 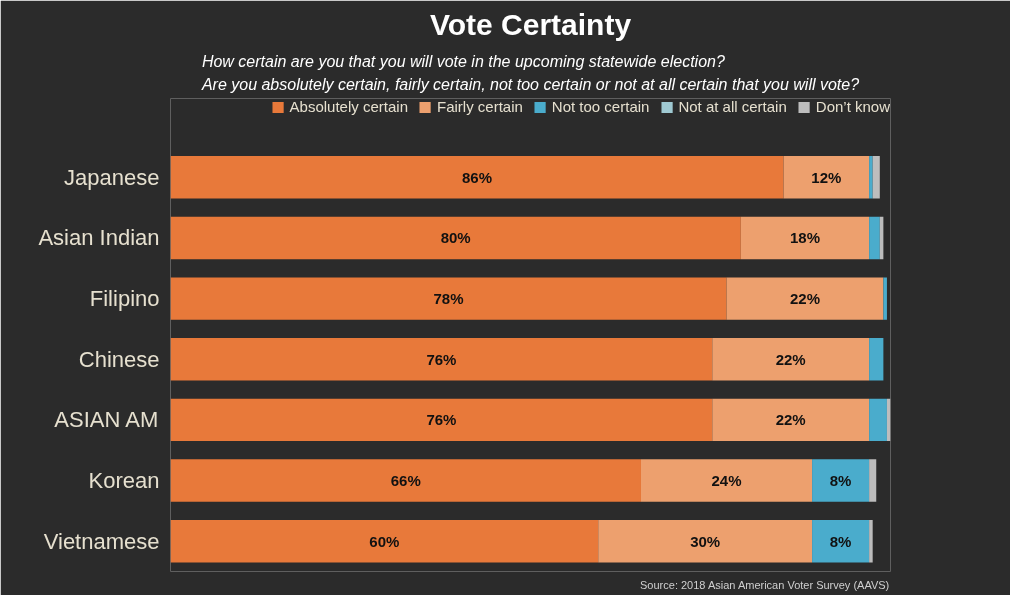 I want to click on data-label: 80%, so click(x=455, y=238).